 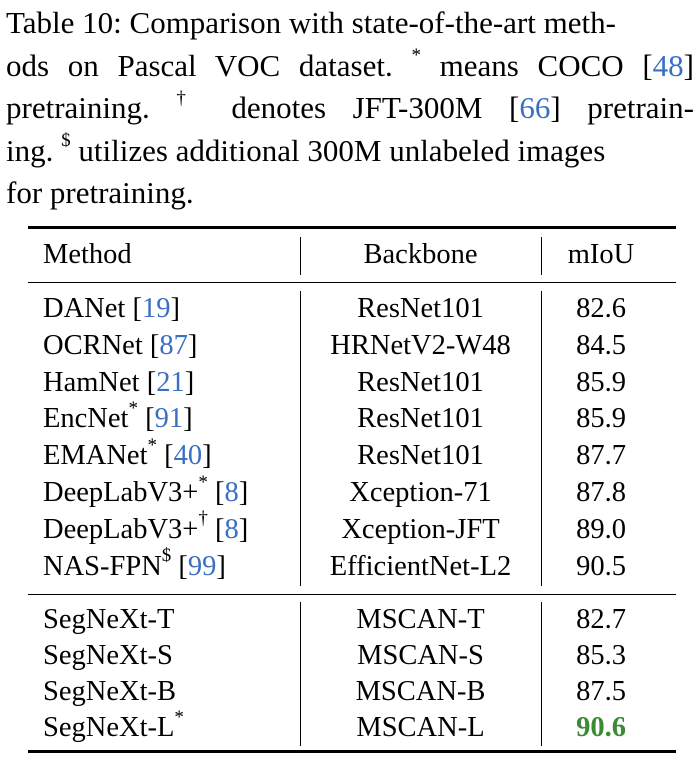 I want to click on method-cell: SegNeXt-T, so click(x=108, y=620).